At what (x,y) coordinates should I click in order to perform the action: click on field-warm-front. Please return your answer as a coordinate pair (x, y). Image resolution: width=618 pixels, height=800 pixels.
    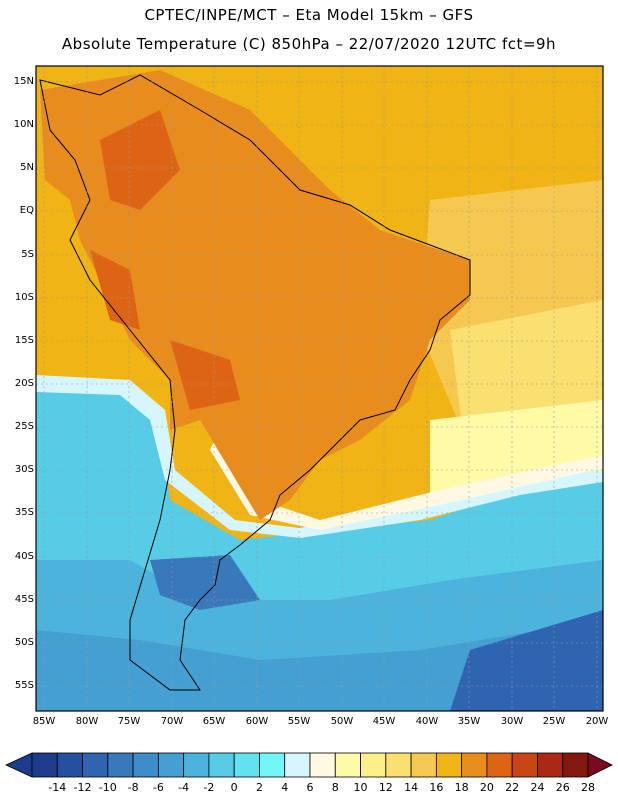
    Looking at the image, I should click on (406, 480).